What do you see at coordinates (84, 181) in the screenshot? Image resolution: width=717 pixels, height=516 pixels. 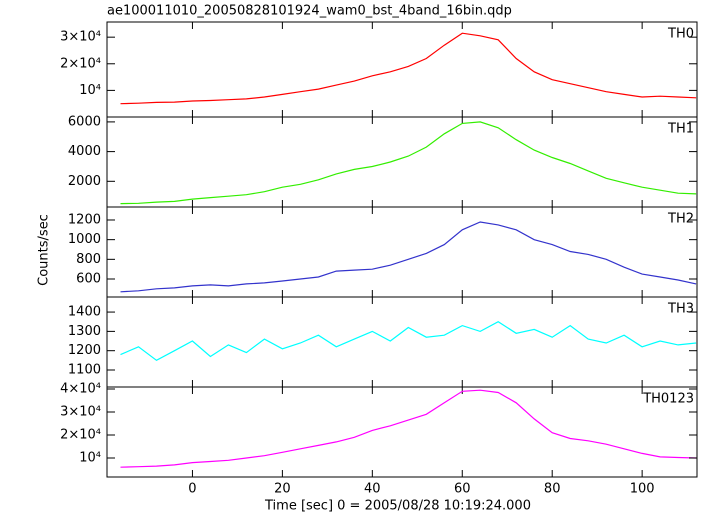 I see `y-tick-label: 2000` at bounding box center [84, 181].